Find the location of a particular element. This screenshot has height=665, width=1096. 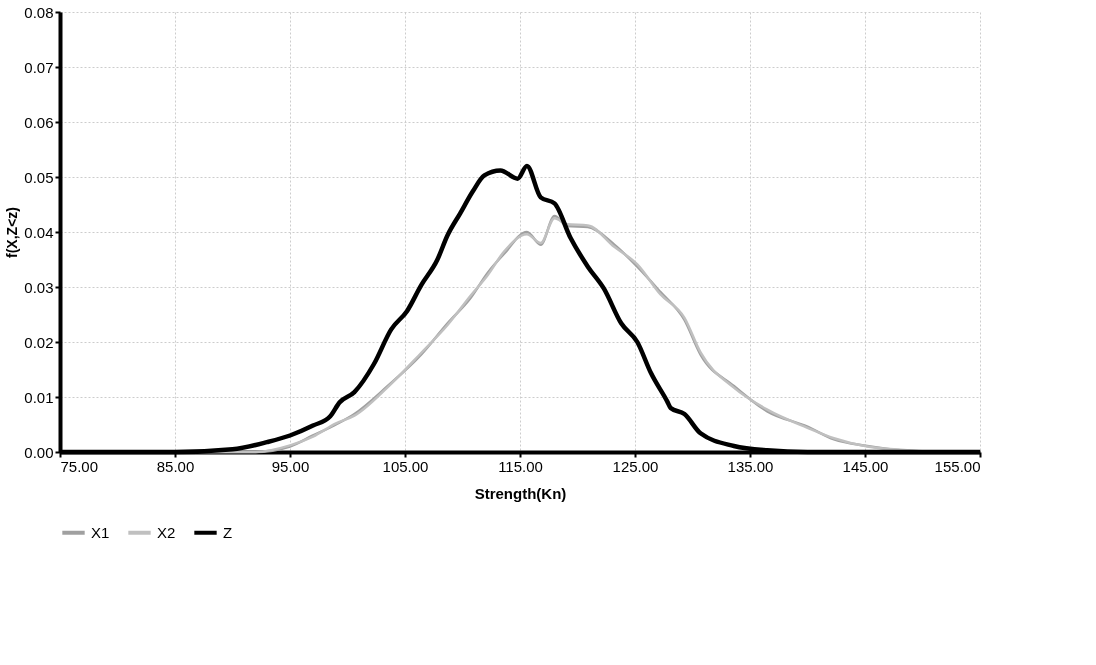

legend-label: X1 is located at coordinates (100, 532).